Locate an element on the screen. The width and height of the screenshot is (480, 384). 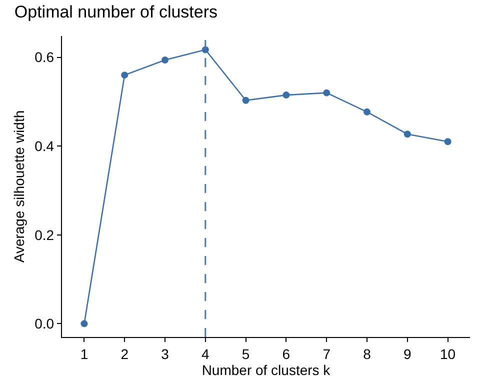
y-tick-label: 0.0 is located at coordinates (44, 324).